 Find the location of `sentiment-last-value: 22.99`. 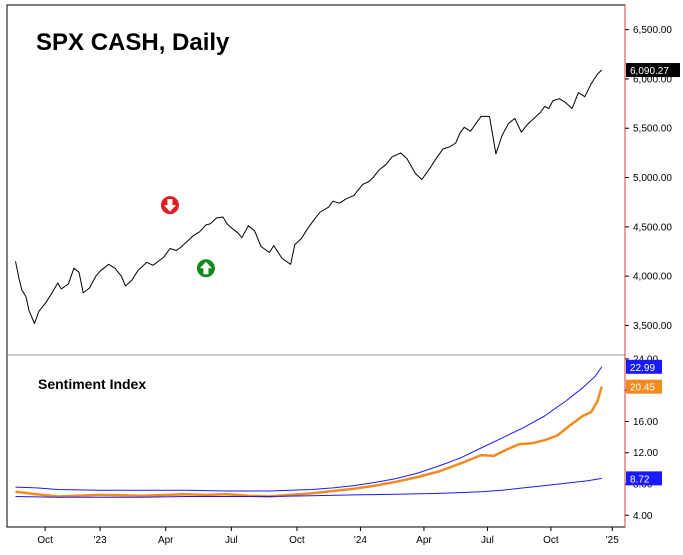

sentiment-last-value: 22.99 is located at coordinates (642, 368).